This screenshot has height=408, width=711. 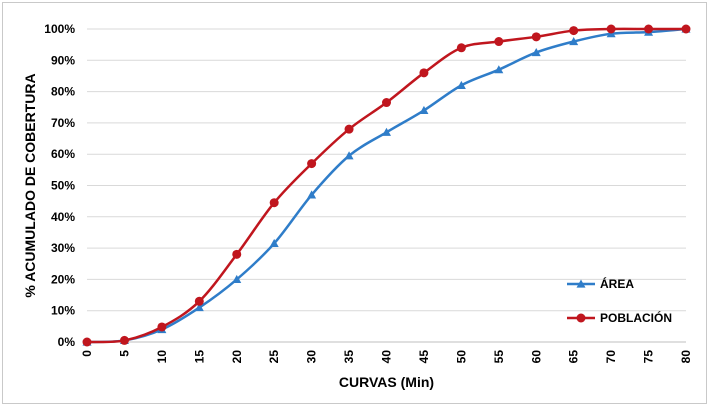 I want to click on x-tick-label: 20, so click(x=237, y=357).